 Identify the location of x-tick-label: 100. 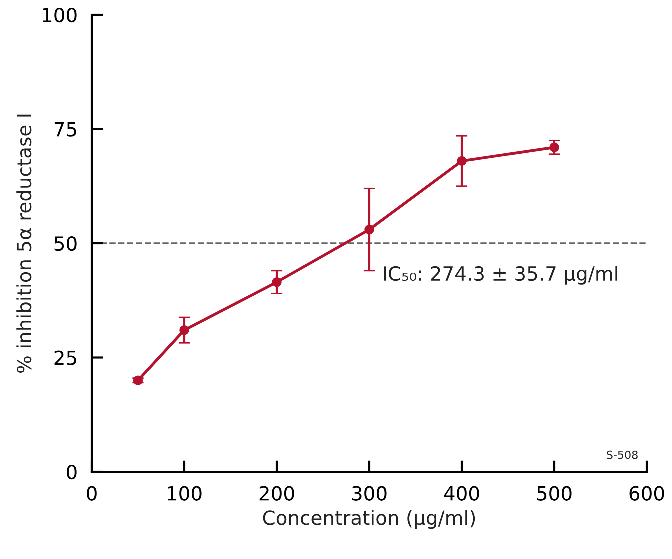
(185, 493).